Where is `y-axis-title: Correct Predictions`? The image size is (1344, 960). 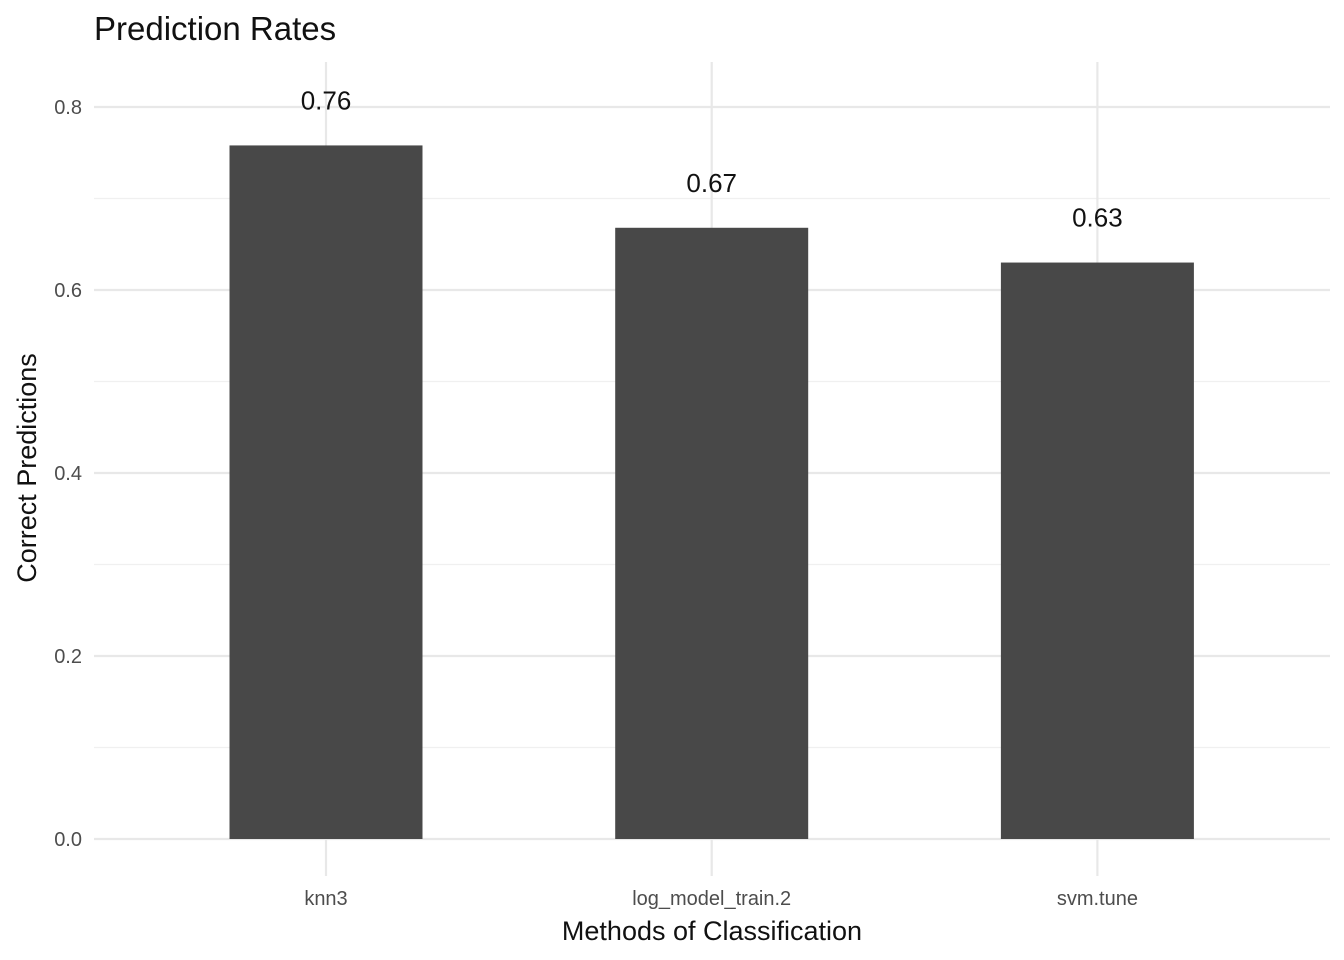
y-axis-title: Correct Predictions is located at coordinates (27, 468).